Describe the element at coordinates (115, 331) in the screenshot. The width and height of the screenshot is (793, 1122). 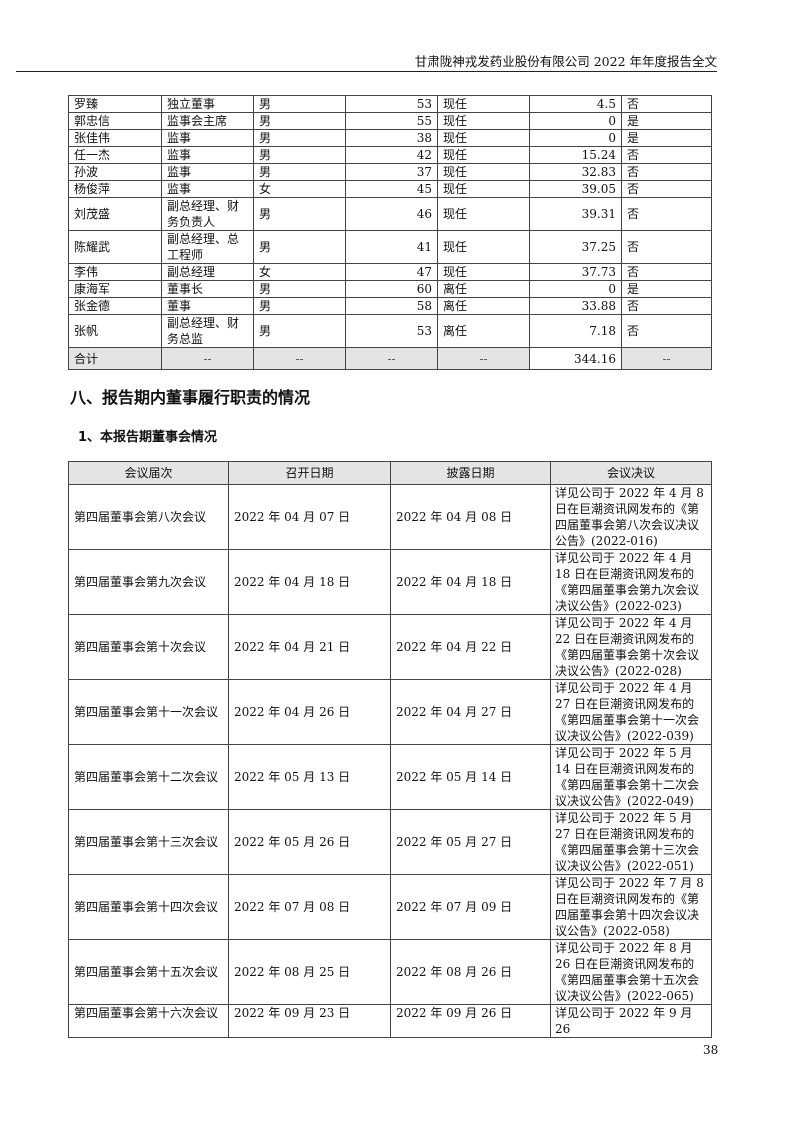
I see `table-cell: 张帆` at that location.